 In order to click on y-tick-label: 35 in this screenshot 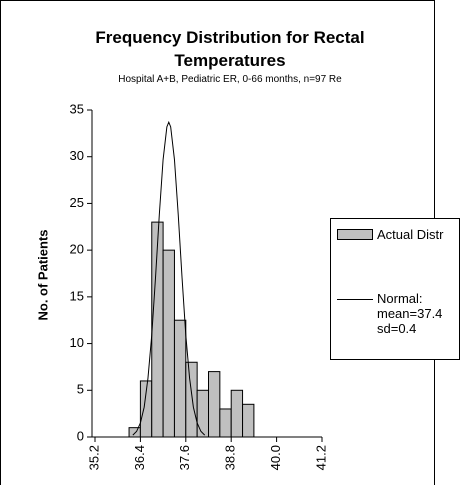, I will do `click(77, 108)`.